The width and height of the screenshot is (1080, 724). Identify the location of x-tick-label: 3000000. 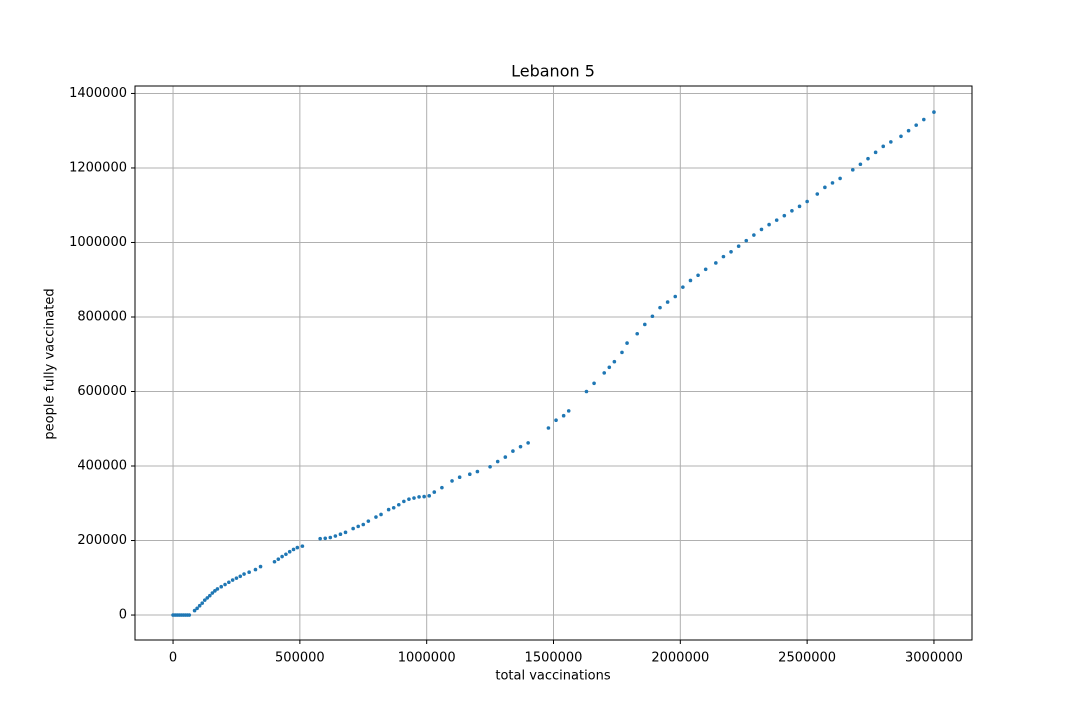
(934, 658).